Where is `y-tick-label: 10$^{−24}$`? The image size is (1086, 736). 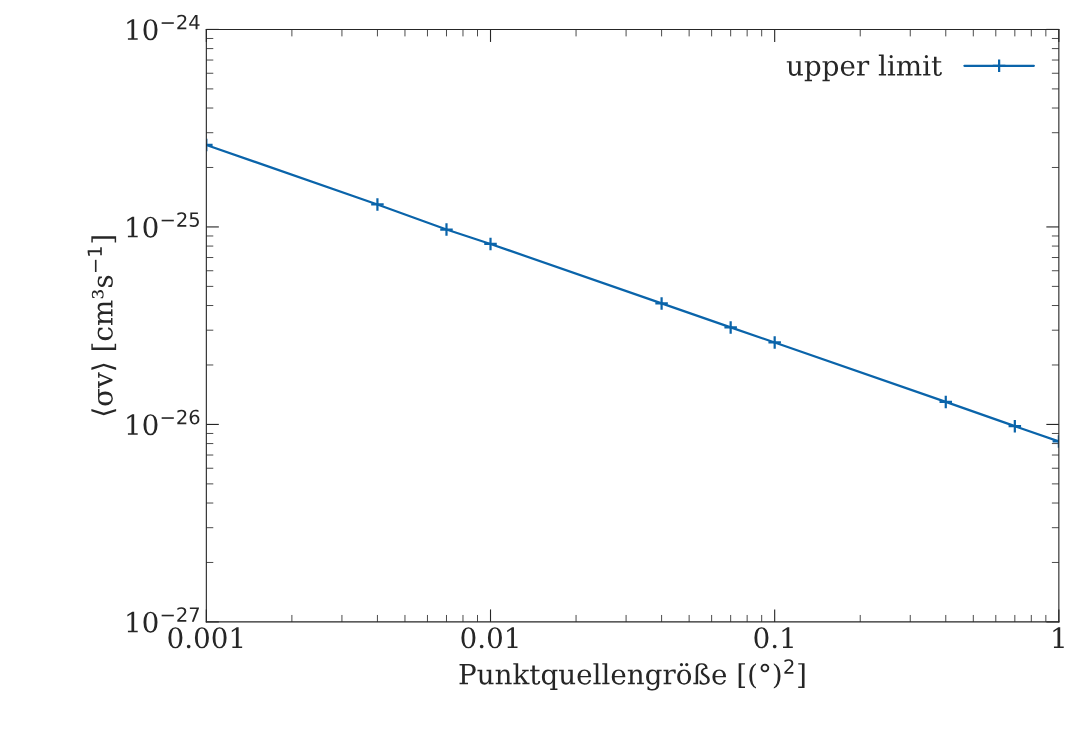
y-tick-label: 10$^{−24}$ is located at coordinates (163, 27).